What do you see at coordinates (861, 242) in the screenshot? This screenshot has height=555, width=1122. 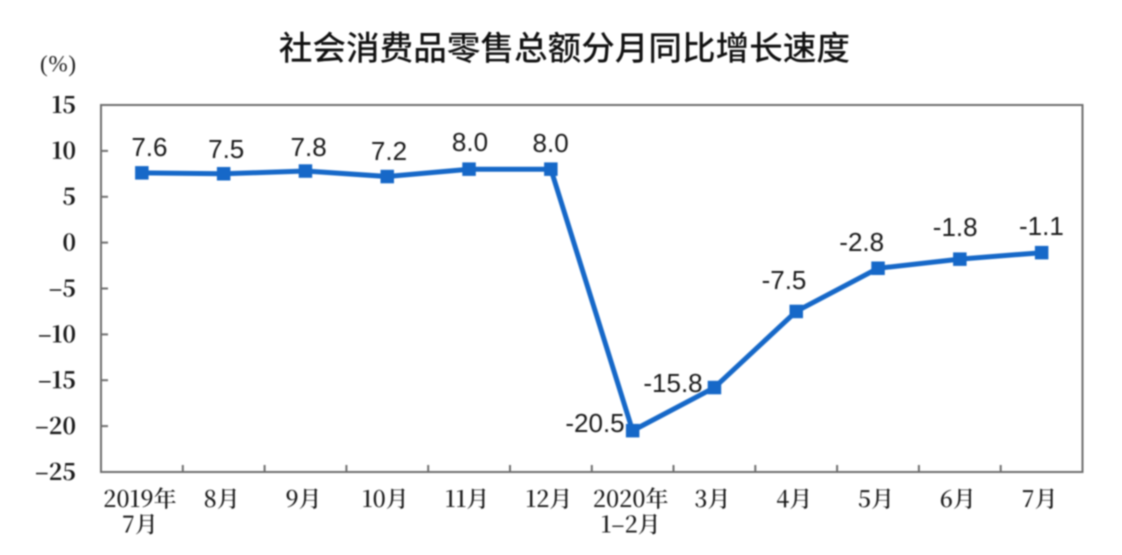 I see `svg-text: -2.8` at bounding box center [861, 242].